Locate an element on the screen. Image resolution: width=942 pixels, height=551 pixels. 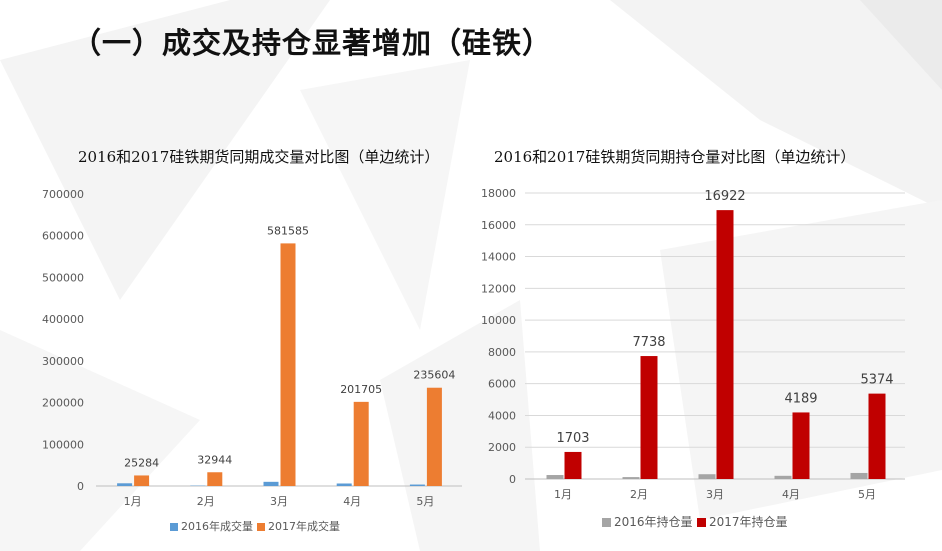
data-label: 4189 is located at coordinates (800, 398).